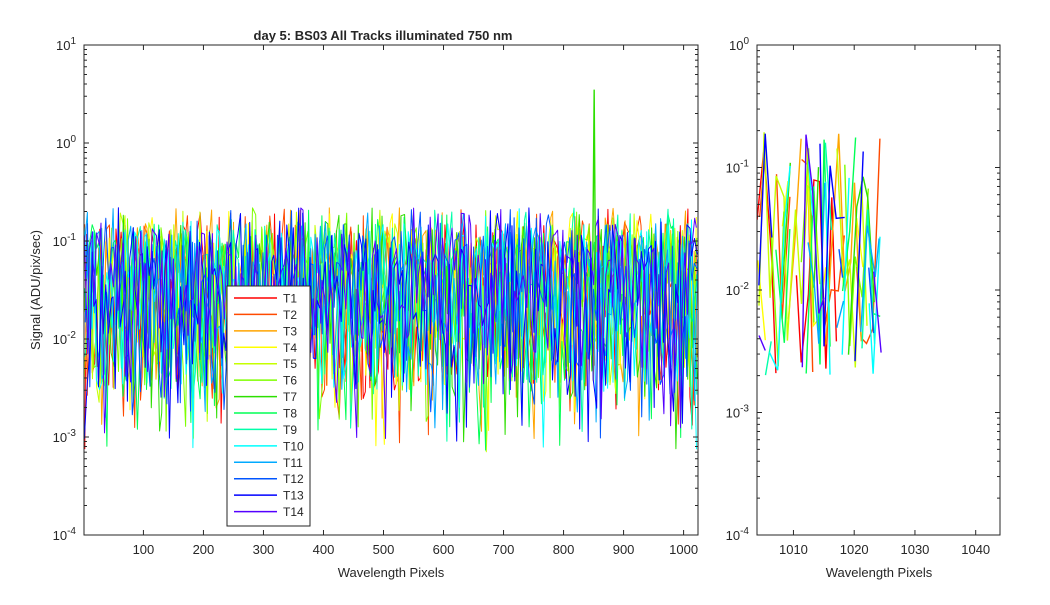 Image resolution: width=1050 pixels, height=605 pixels. Describe the element at coordinates (66, 44) in the screenshot. I see `main-y-tick-label: 10¹` at that location.